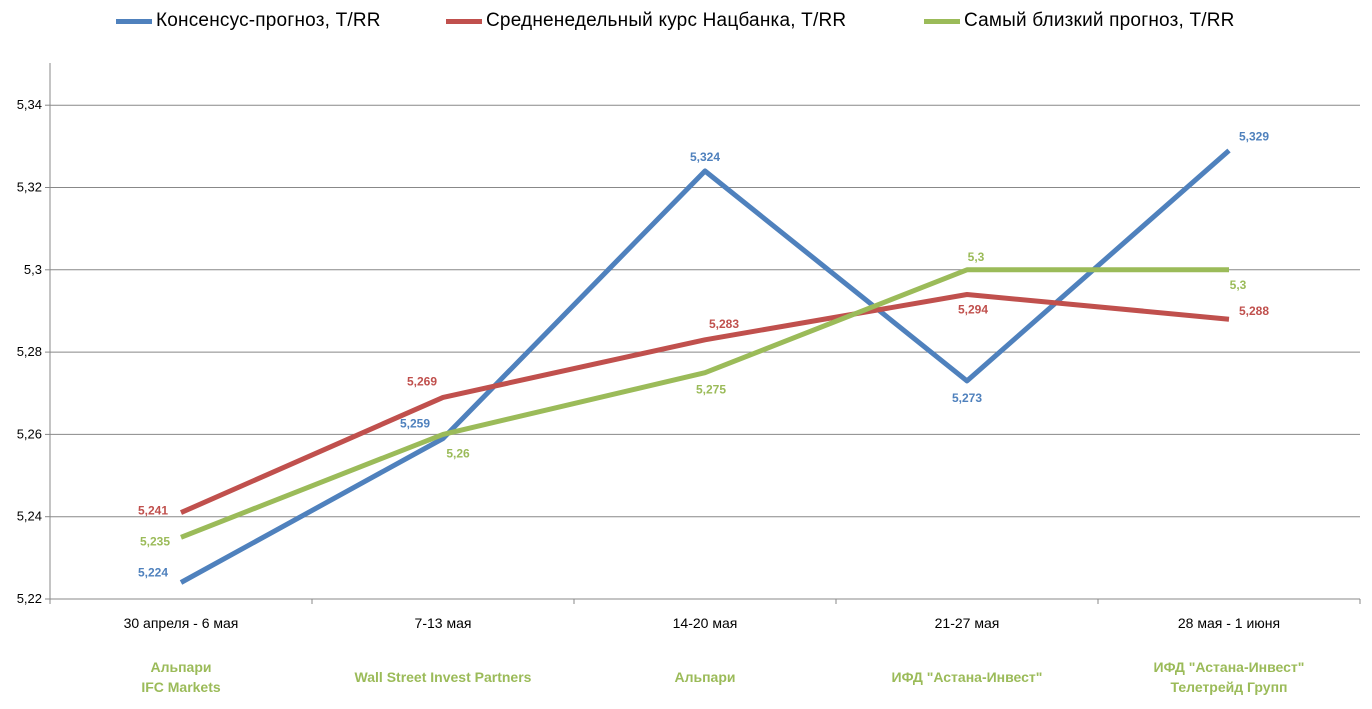 The image size is (1372, 709). What do you see at coordinates (181, 687) in the screenshot?
I see `winner-label: IFC Markets` at bounding box center [181, 687].